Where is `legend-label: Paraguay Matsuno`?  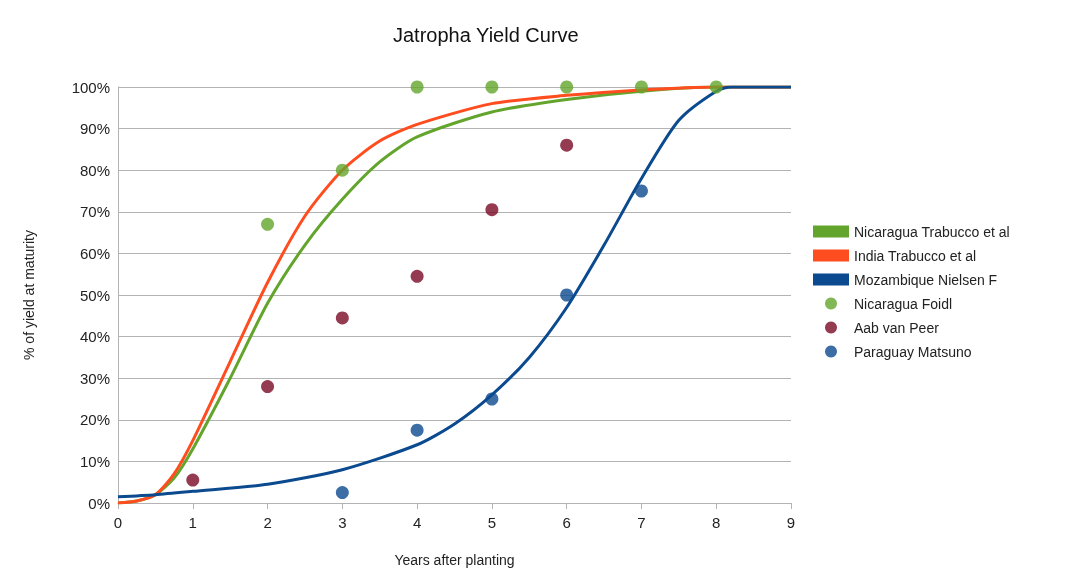 legend-label: Paraguay Matsuno is located at coordinates (913, 351).